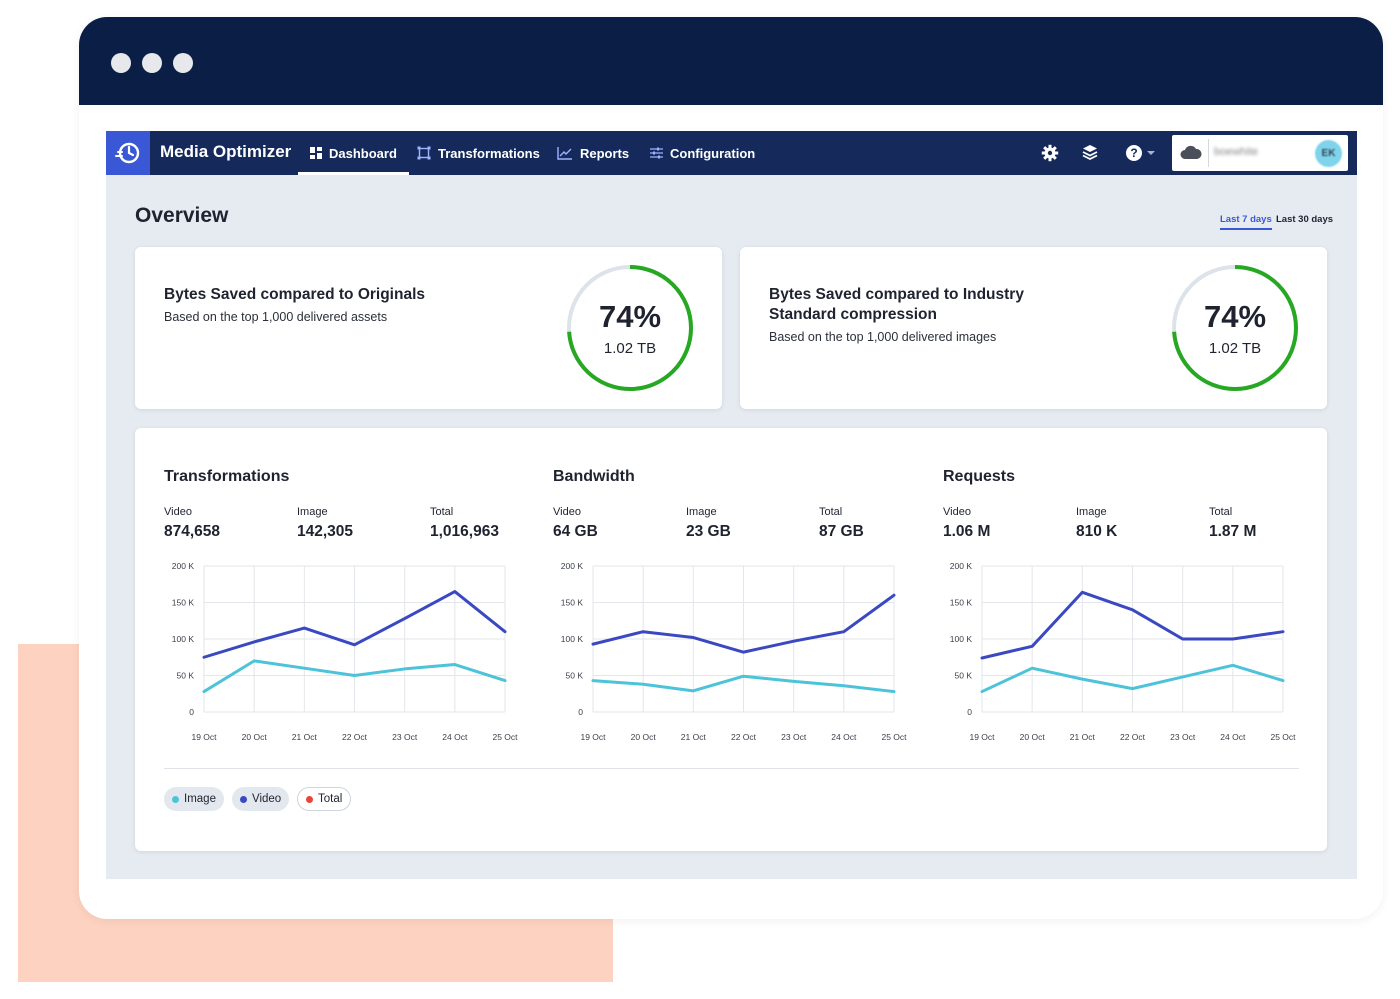  I want to click on stat-value: 1.06 M, so click(967, 531).